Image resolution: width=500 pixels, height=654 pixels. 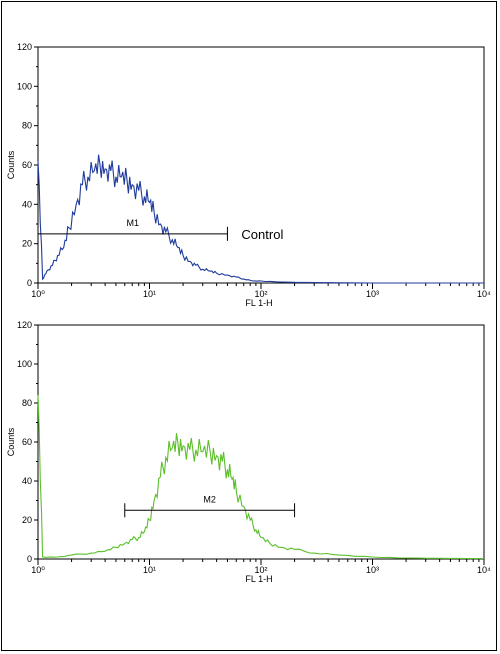 I want to click on gate-marker-label: M1, so click(x=132, y=223).